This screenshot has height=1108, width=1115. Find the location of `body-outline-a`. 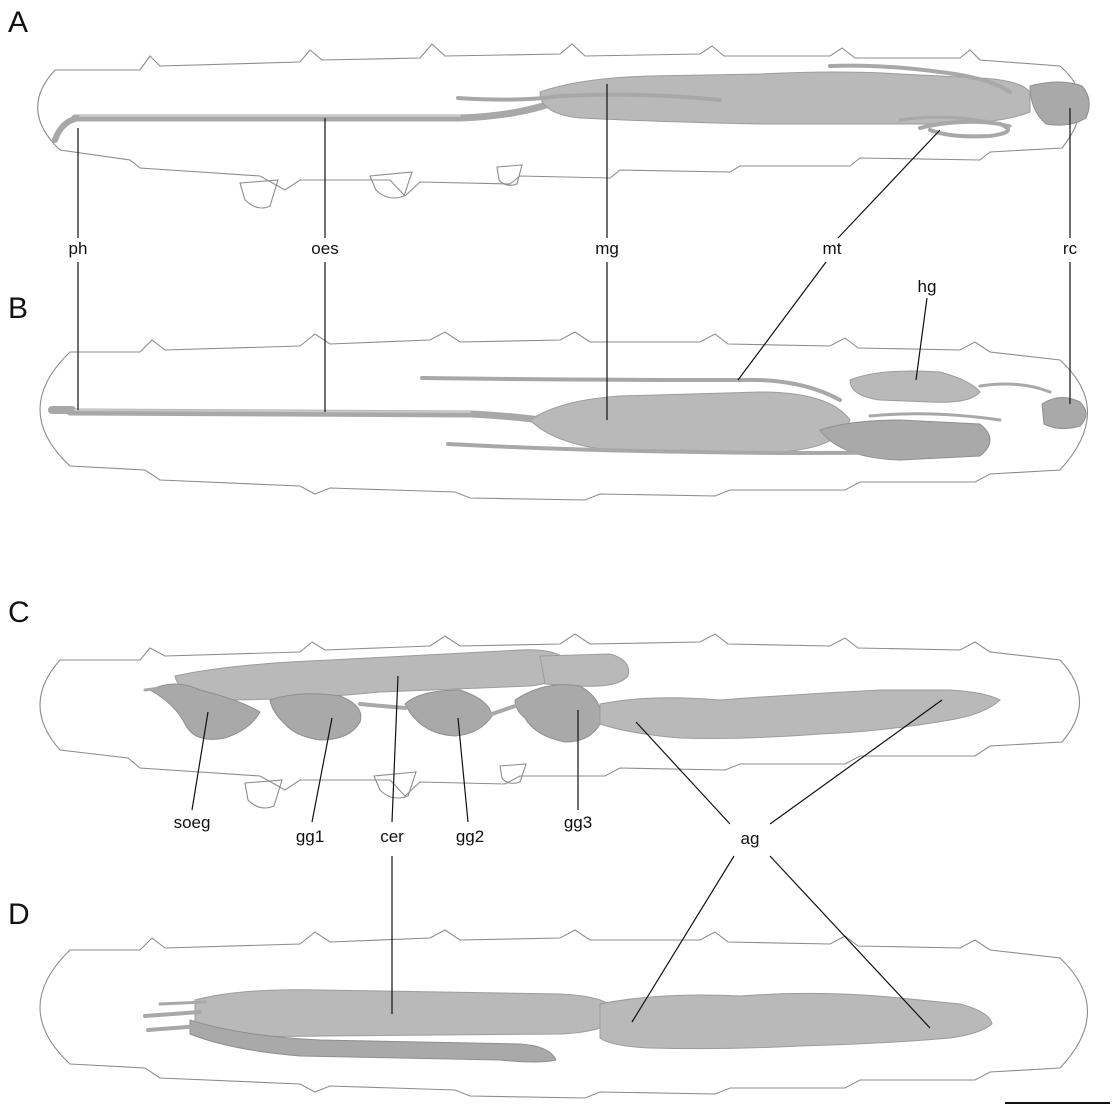

body-outline-a is located at coordinates (559, 120).